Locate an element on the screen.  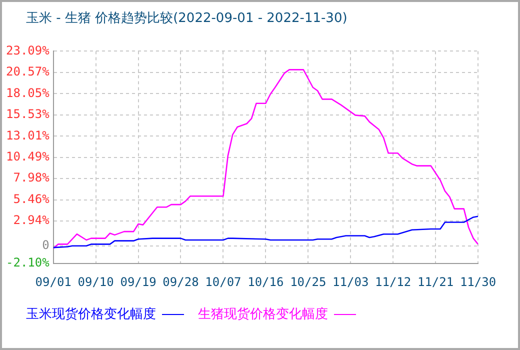
x-tick-label: 11/12 is located at coordinates (393, 281).